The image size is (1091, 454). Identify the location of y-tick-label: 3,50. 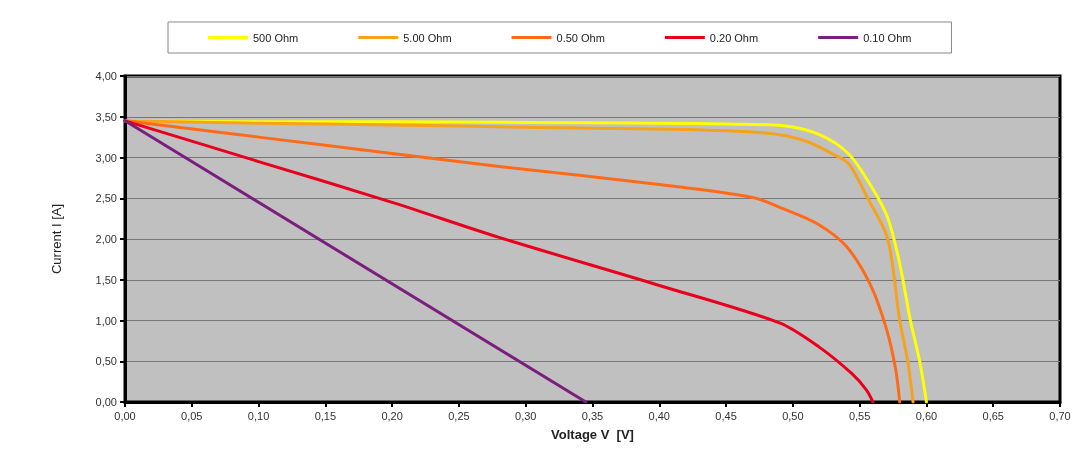
(106, 116).